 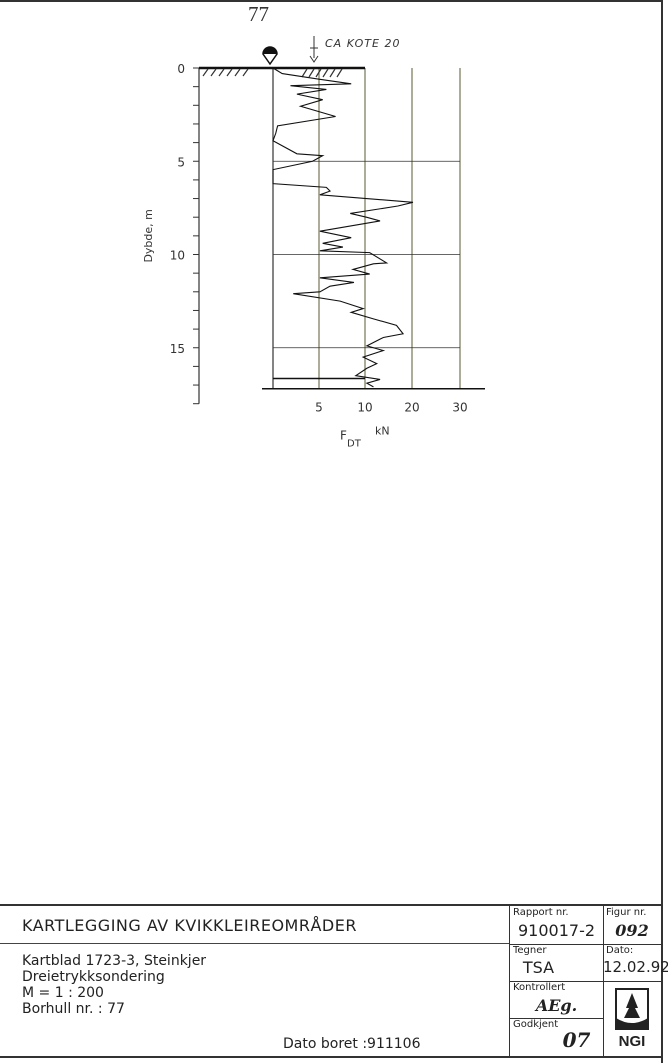 I want to click on tree-logo-icon: NGI, so click(x=632, y=1019).